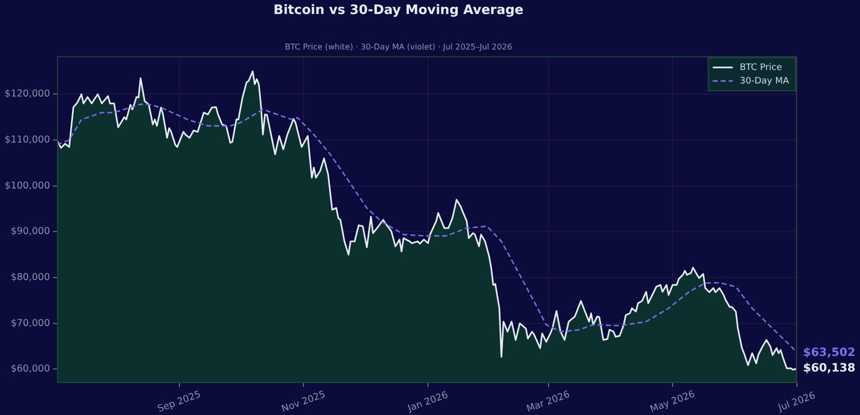 This screenshot has height=415, width=860. Describe the element at coordinates (30, 278) in the screenshot. I see `y-tick-label: $80,000` at that location.